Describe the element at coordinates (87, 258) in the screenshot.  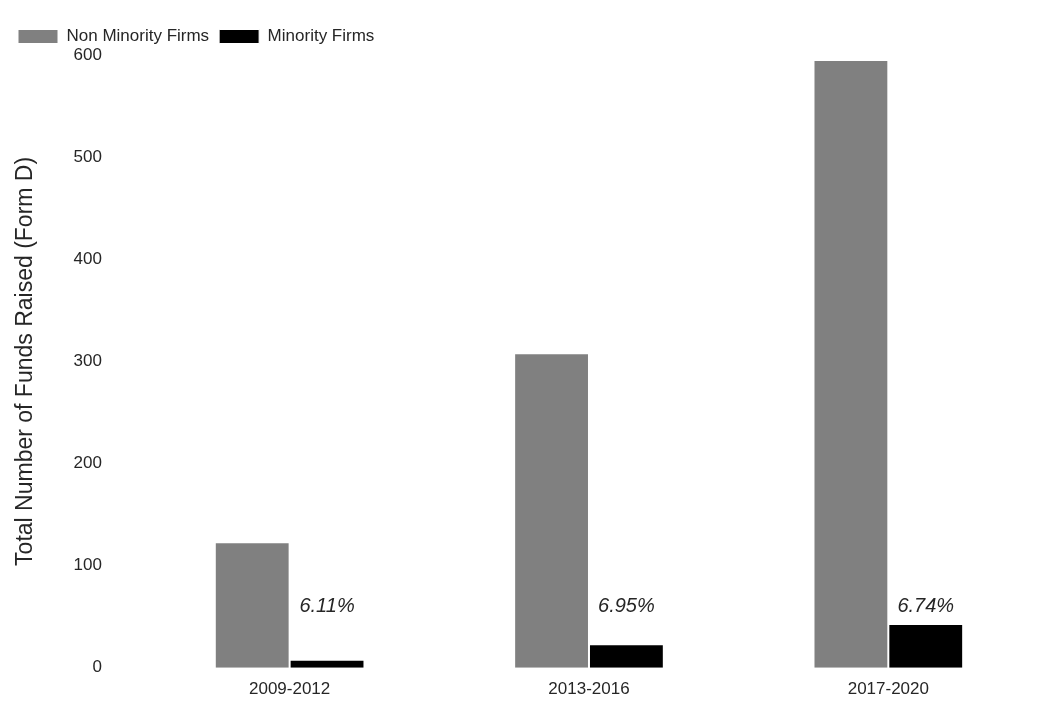
I see `y-tick-label: 400` at that location.